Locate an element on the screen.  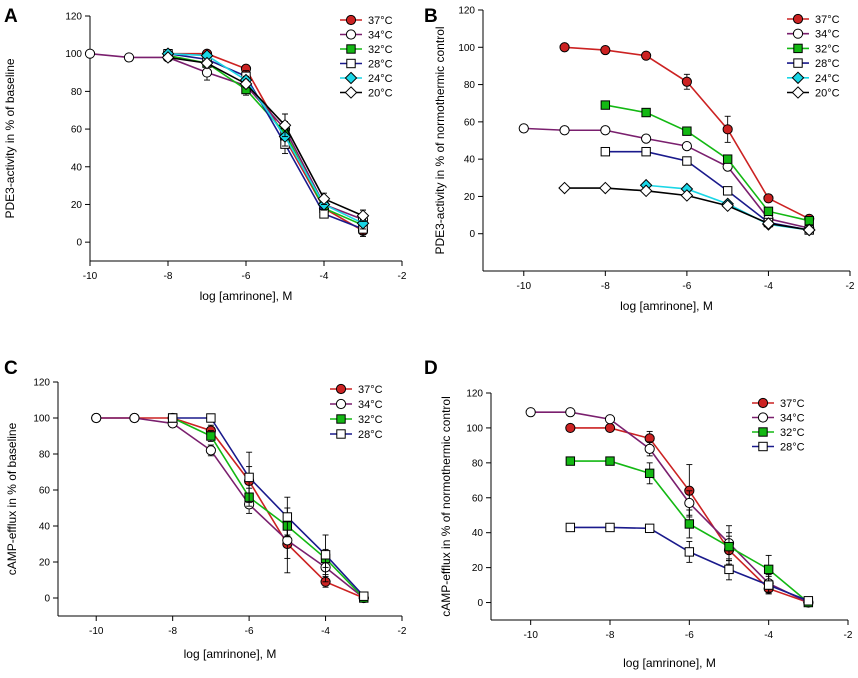
series-24c is located at coordinates (265, 138).